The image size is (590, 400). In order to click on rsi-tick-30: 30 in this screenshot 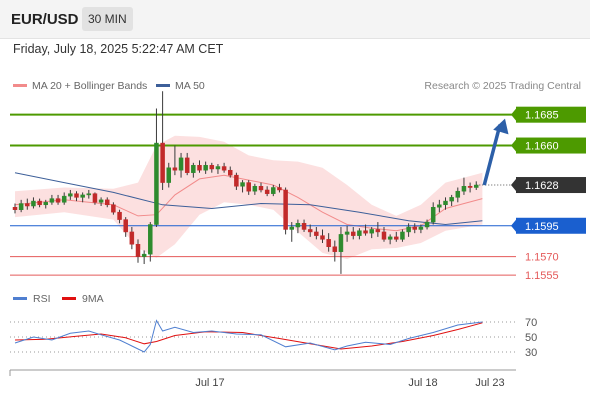, I will do `click(531, 353)`.